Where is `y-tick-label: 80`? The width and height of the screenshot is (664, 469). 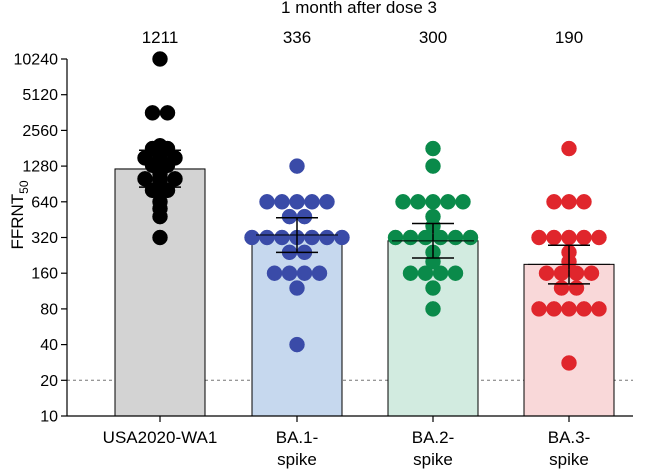
y-tick-label: 80 is located at coordinates (49, 309).